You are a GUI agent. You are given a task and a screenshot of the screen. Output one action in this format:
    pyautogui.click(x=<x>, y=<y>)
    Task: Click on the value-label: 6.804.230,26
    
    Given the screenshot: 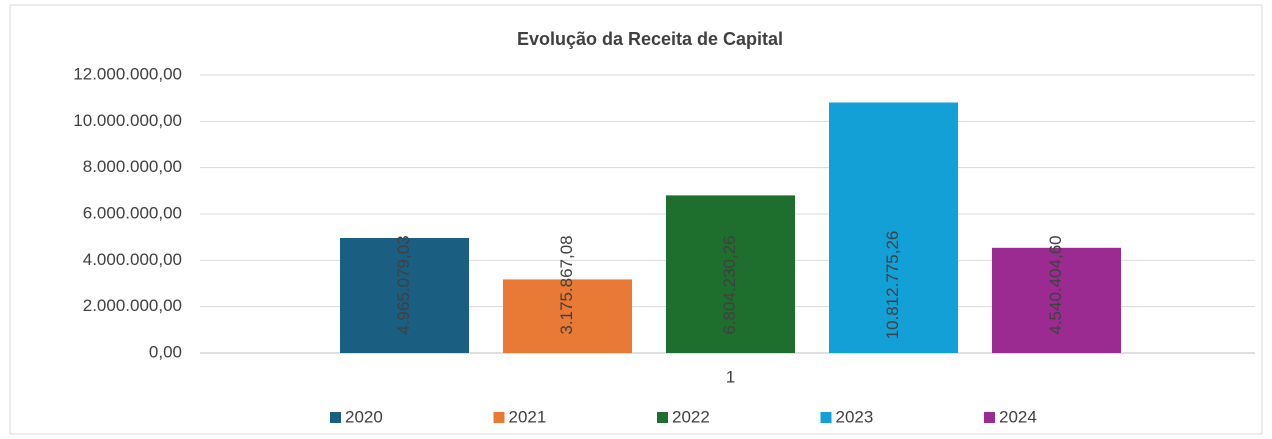 What is the action you would take?
    pyautogui.click(x=729, y=284)
    